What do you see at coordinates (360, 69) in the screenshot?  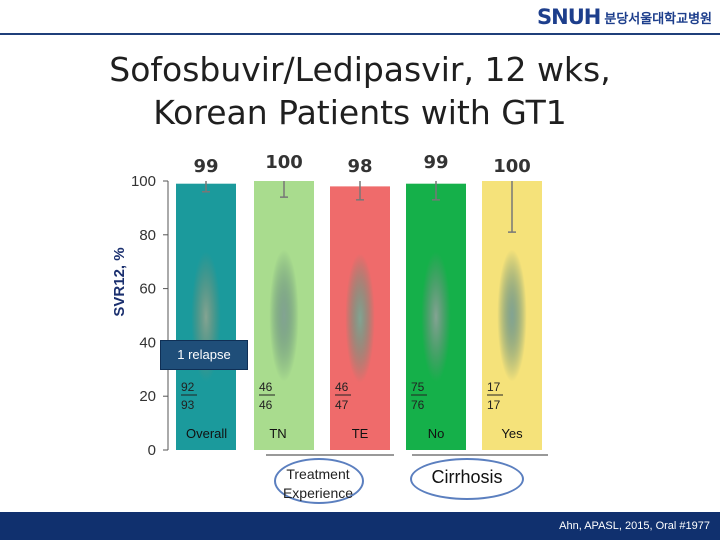 I see `slide-title-line-1: Sofosbuvir/Ledipasvir, 12 wks,` at bounding box center [360, 69].